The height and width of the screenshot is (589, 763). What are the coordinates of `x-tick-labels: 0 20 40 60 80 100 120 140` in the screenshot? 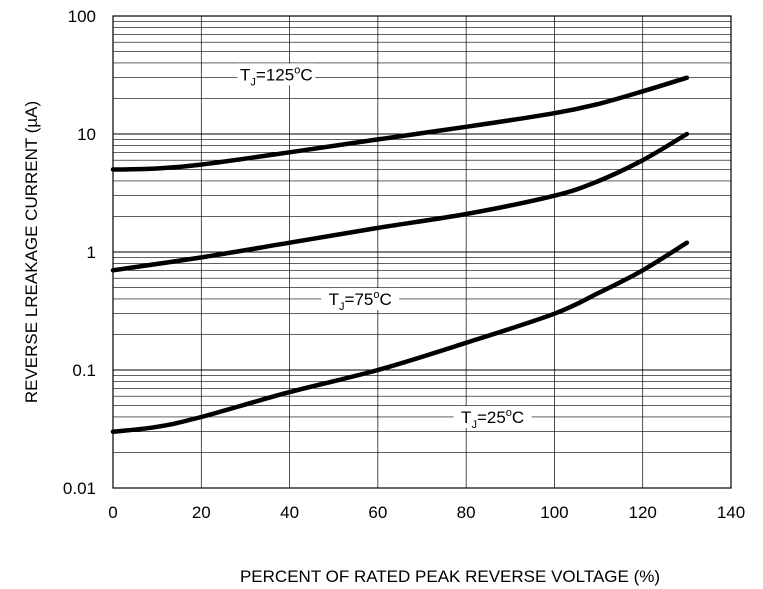 It's located at (426, 512).